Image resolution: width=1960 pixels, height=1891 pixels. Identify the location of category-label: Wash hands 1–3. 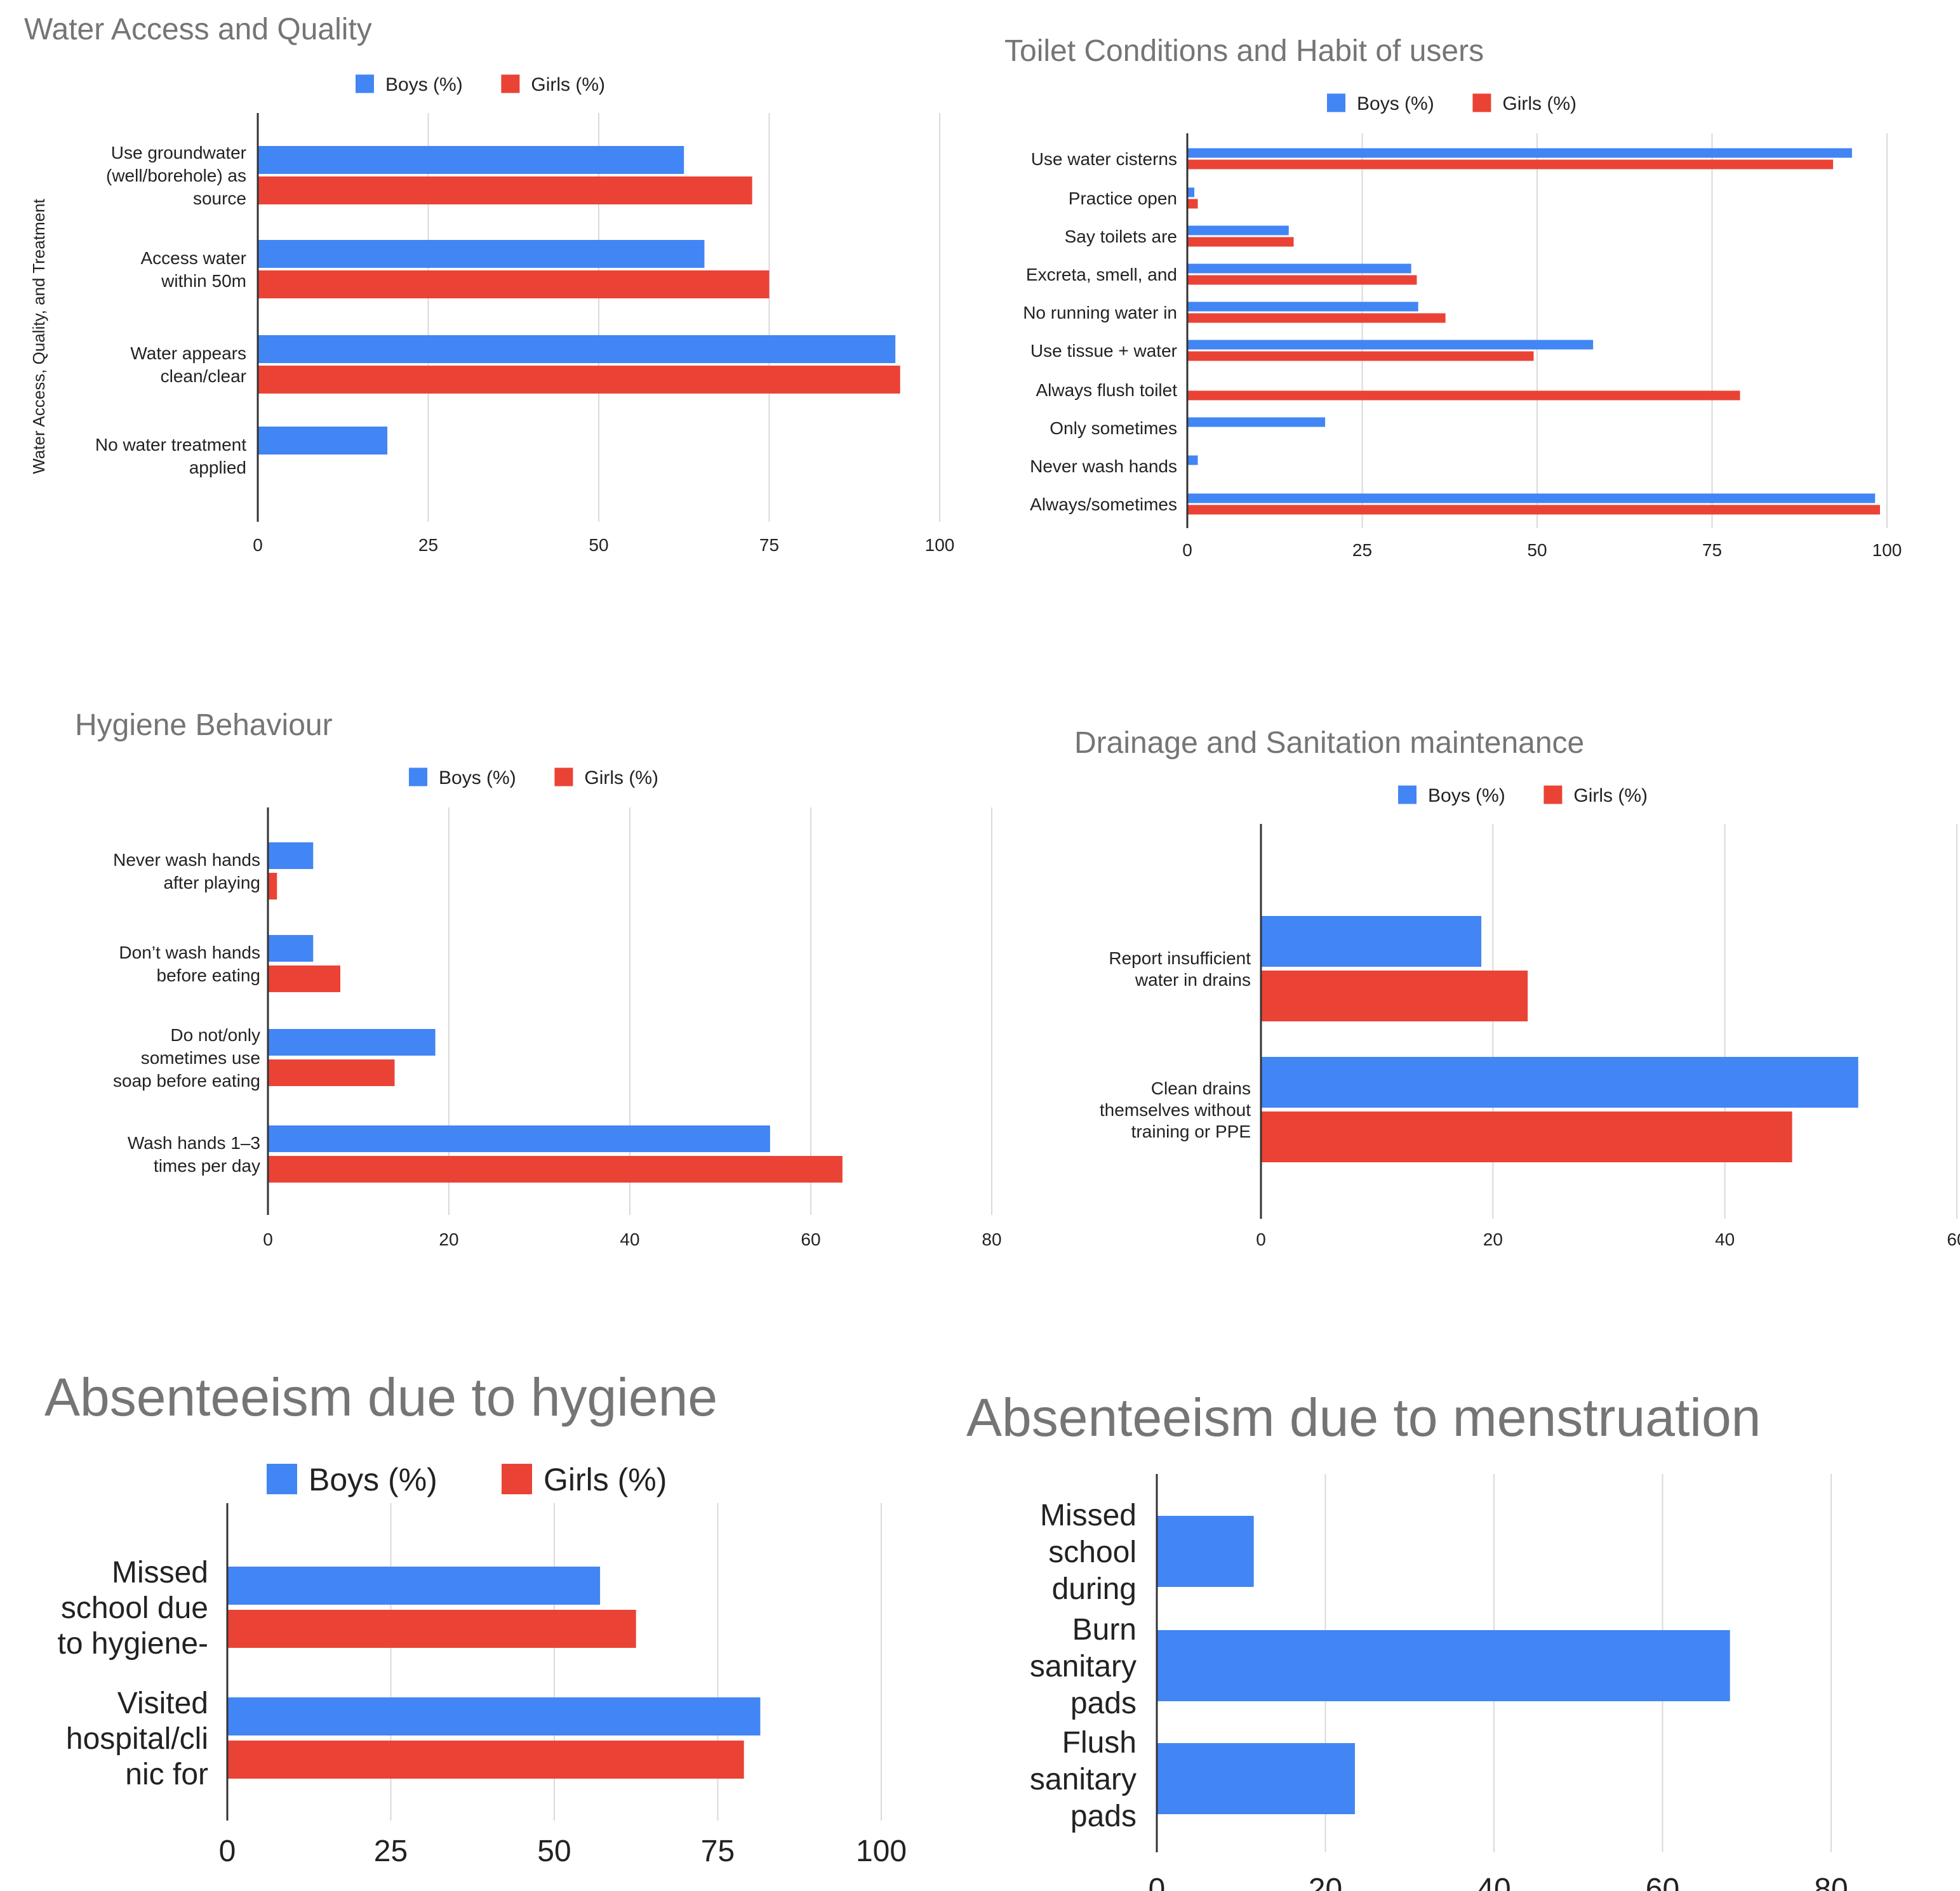
(194, 1143).